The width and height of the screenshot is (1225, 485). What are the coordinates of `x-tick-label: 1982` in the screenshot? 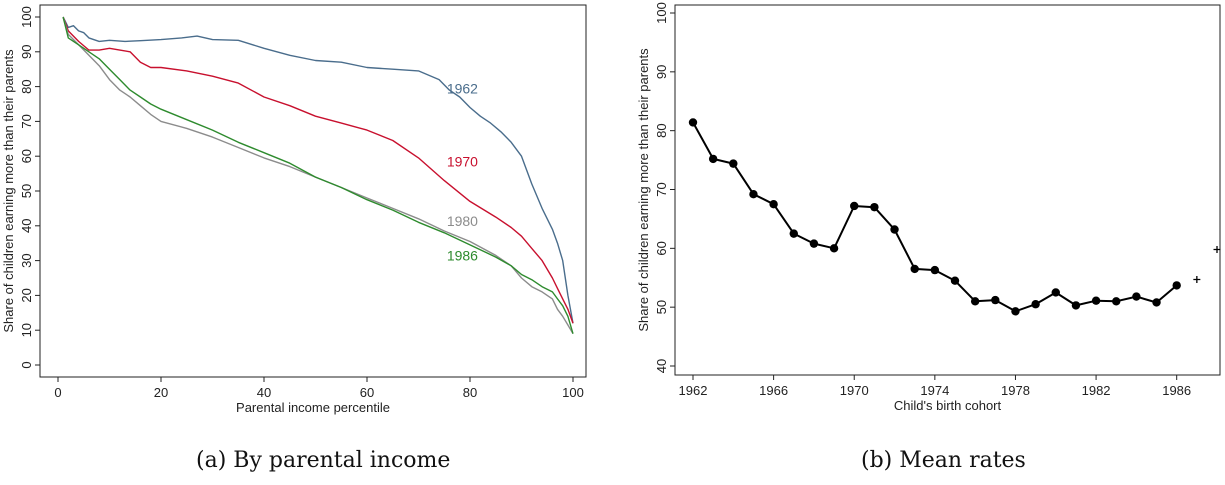 It's located at (1096, 390).